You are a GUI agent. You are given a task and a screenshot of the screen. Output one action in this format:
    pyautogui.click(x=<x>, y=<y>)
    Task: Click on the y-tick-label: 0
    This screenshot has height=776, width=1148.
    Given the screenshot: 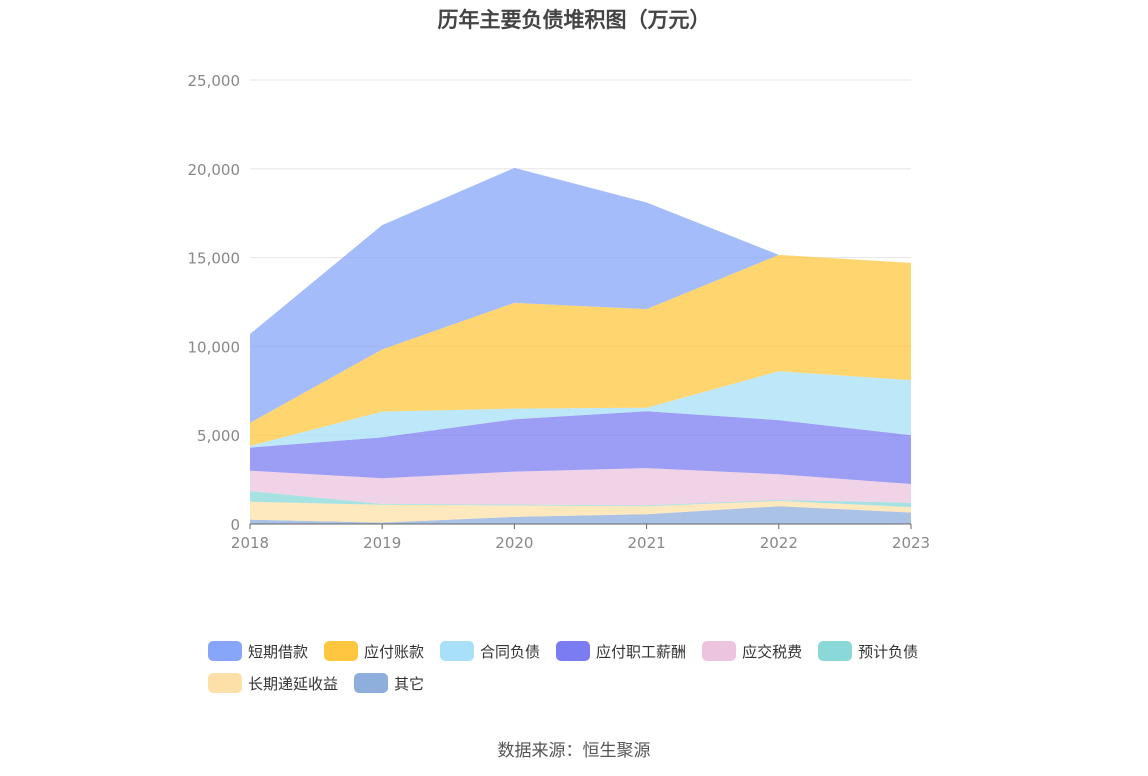 What is the action you would take?
    pyautogui.click(x=235, y=525)
    